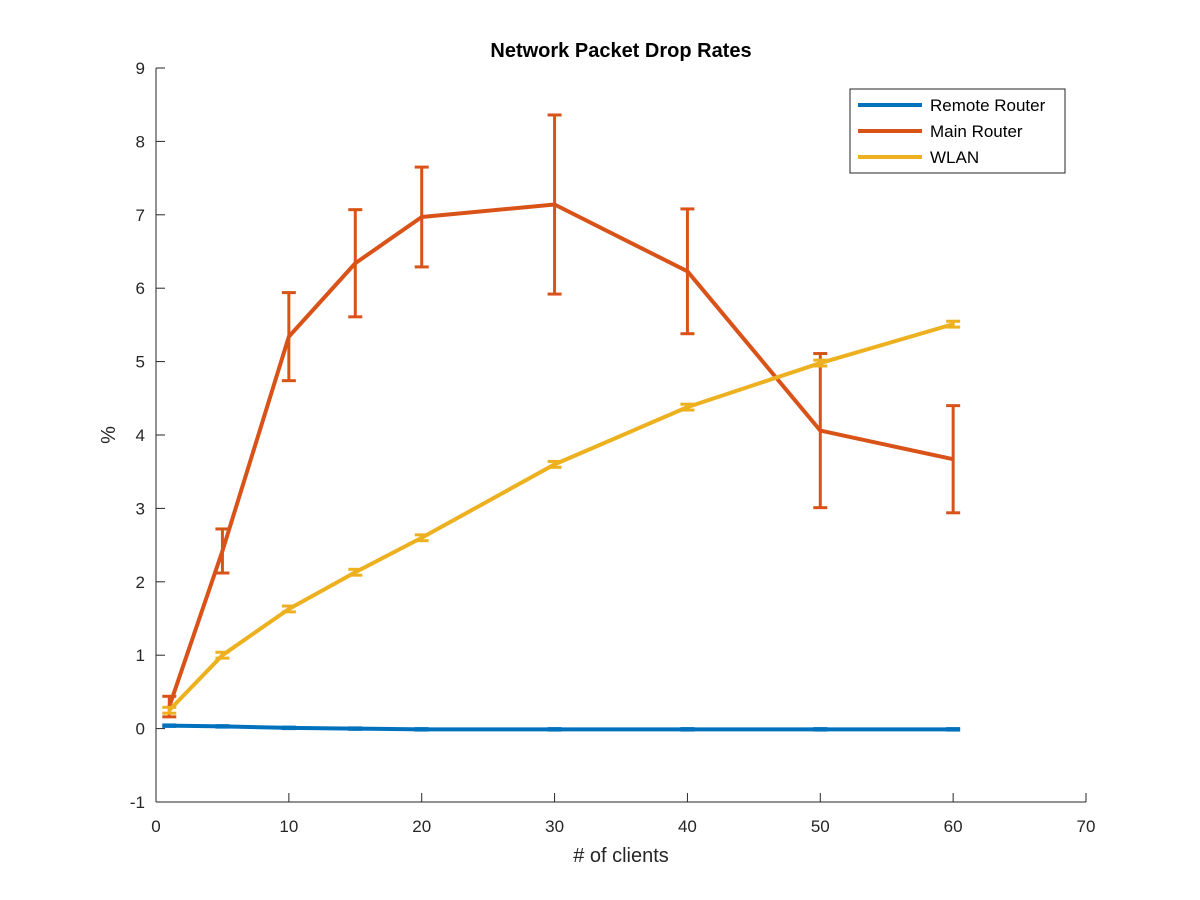 The width and height of the screenshot is (1200, 900). What do you see at coordinates (140, 362) in the screenshot?
I see `y-tick-label: 5` at bounding box center [140, 362].